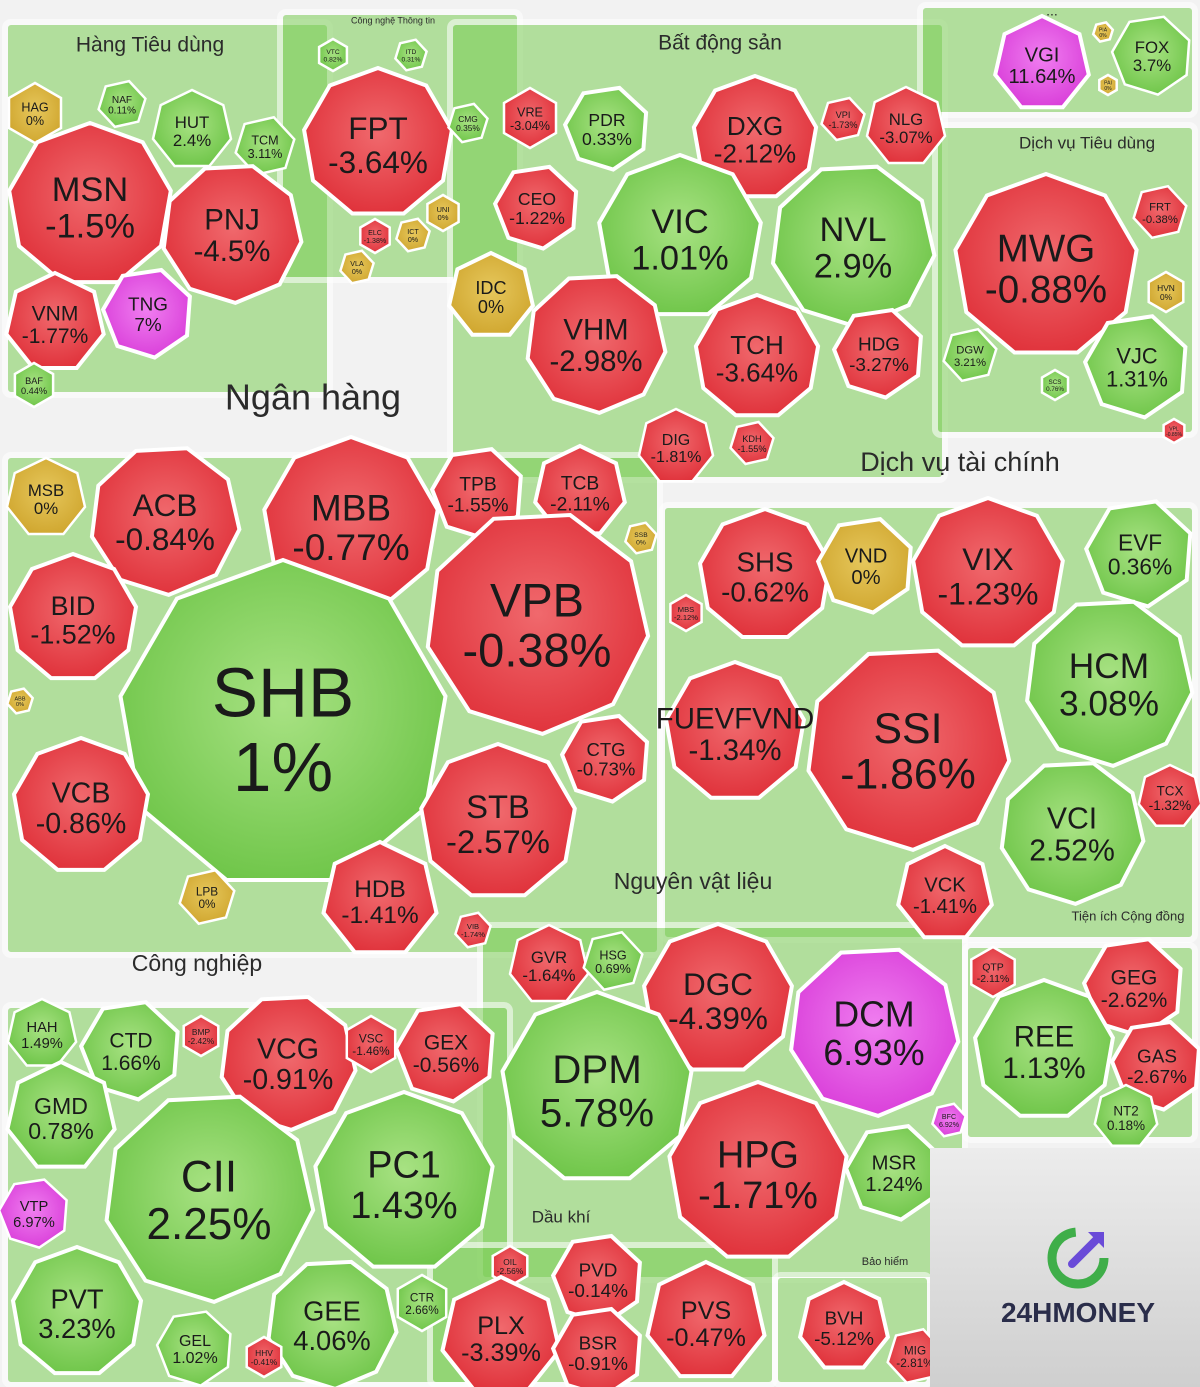  What do you see at coordinates (765, 572) in the screenshot?
I see `stock-cell-shs: SHS-0.62%` at bounding box center [765, 572].